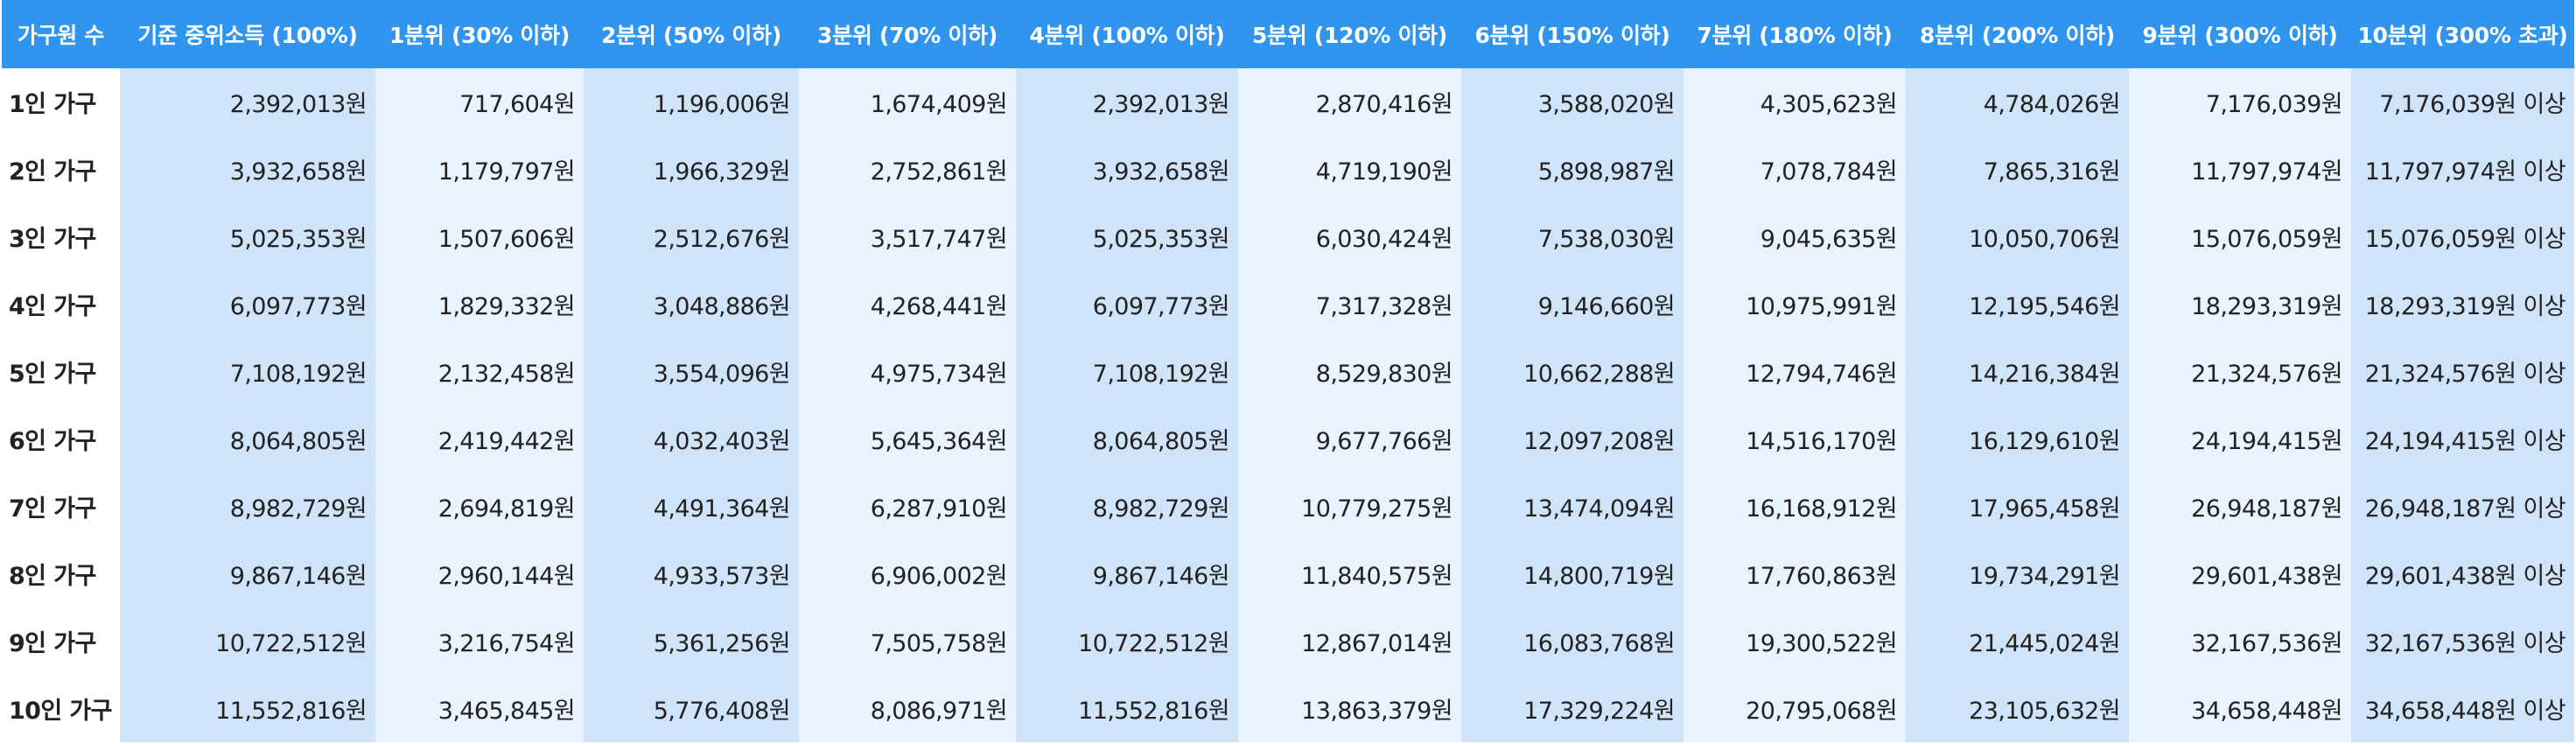 This screenshot has width=2576, height=744. Describe the element at coordinates (907, 34) in the screenshot. I see `header-decile-3: 3분위 (70% 이하)` at that location.